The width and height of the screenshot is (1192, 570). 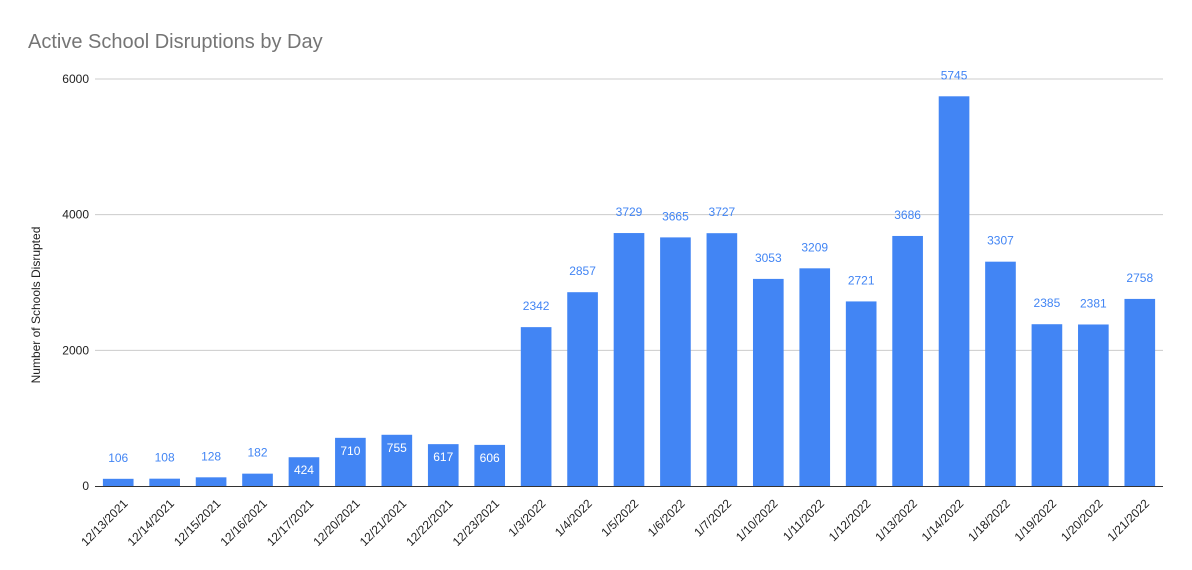 I want to click on data-label: 2721, so click(x=861, y=280).